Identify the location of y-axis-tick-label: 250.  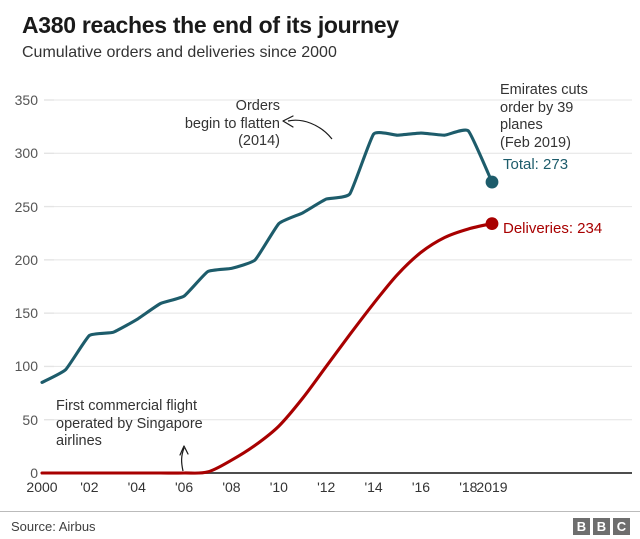
(26, 206).